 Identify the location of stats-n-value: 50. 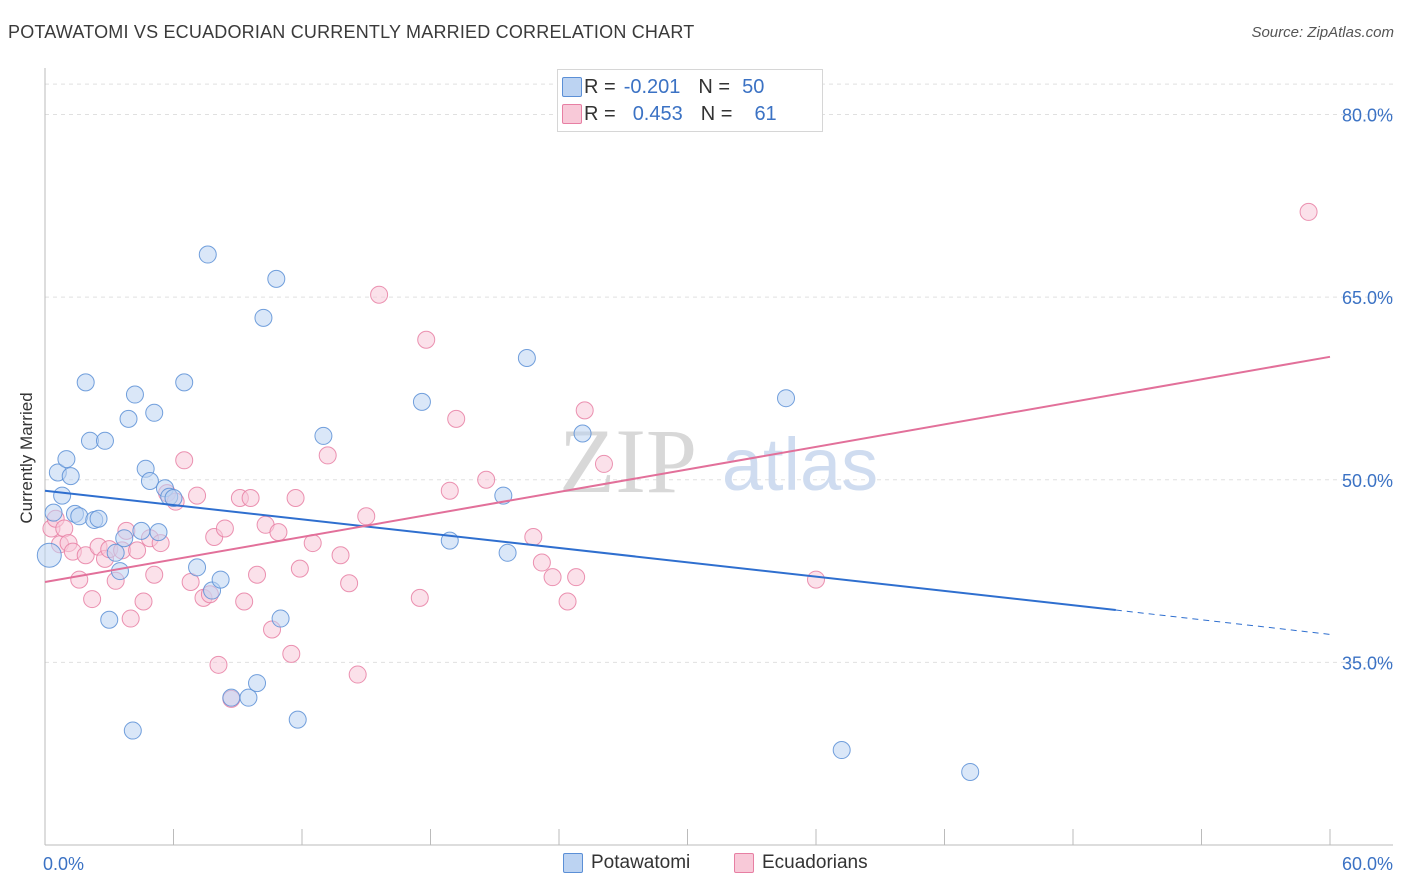
(753, 86).